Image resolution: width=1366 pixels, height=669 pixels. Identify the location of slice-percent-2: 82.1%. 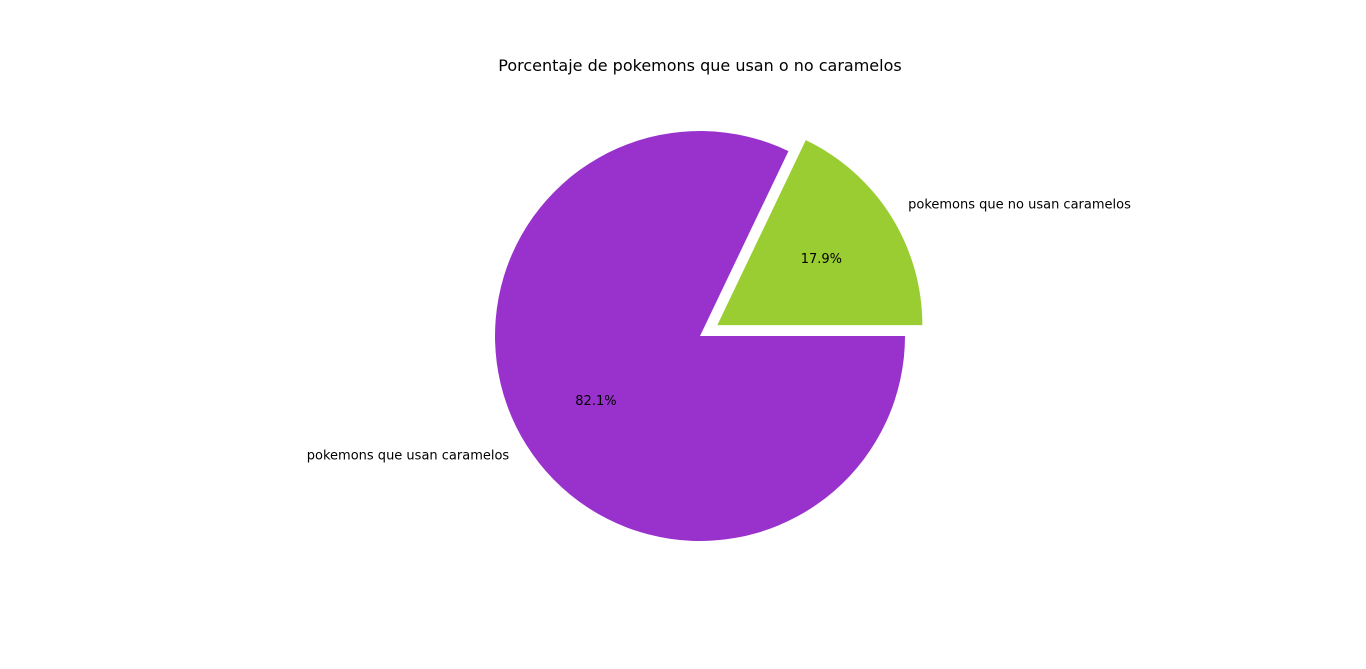
(595, 401).